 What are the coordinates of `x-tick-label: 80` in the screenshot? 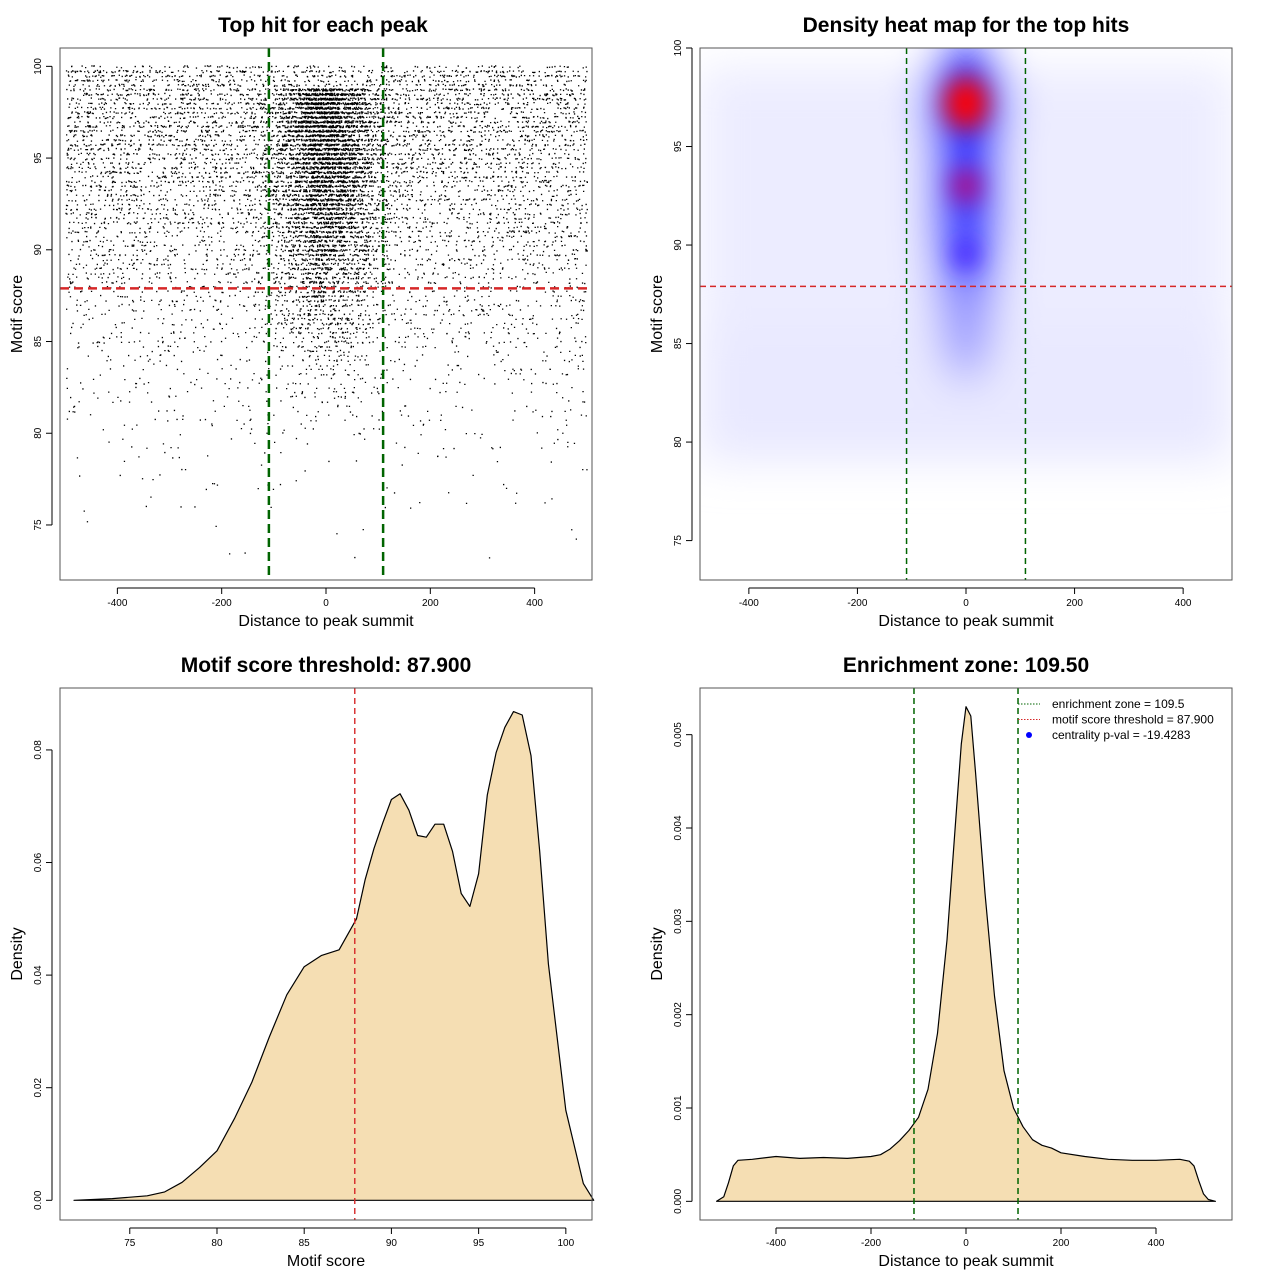 It's located at (217, 1243).